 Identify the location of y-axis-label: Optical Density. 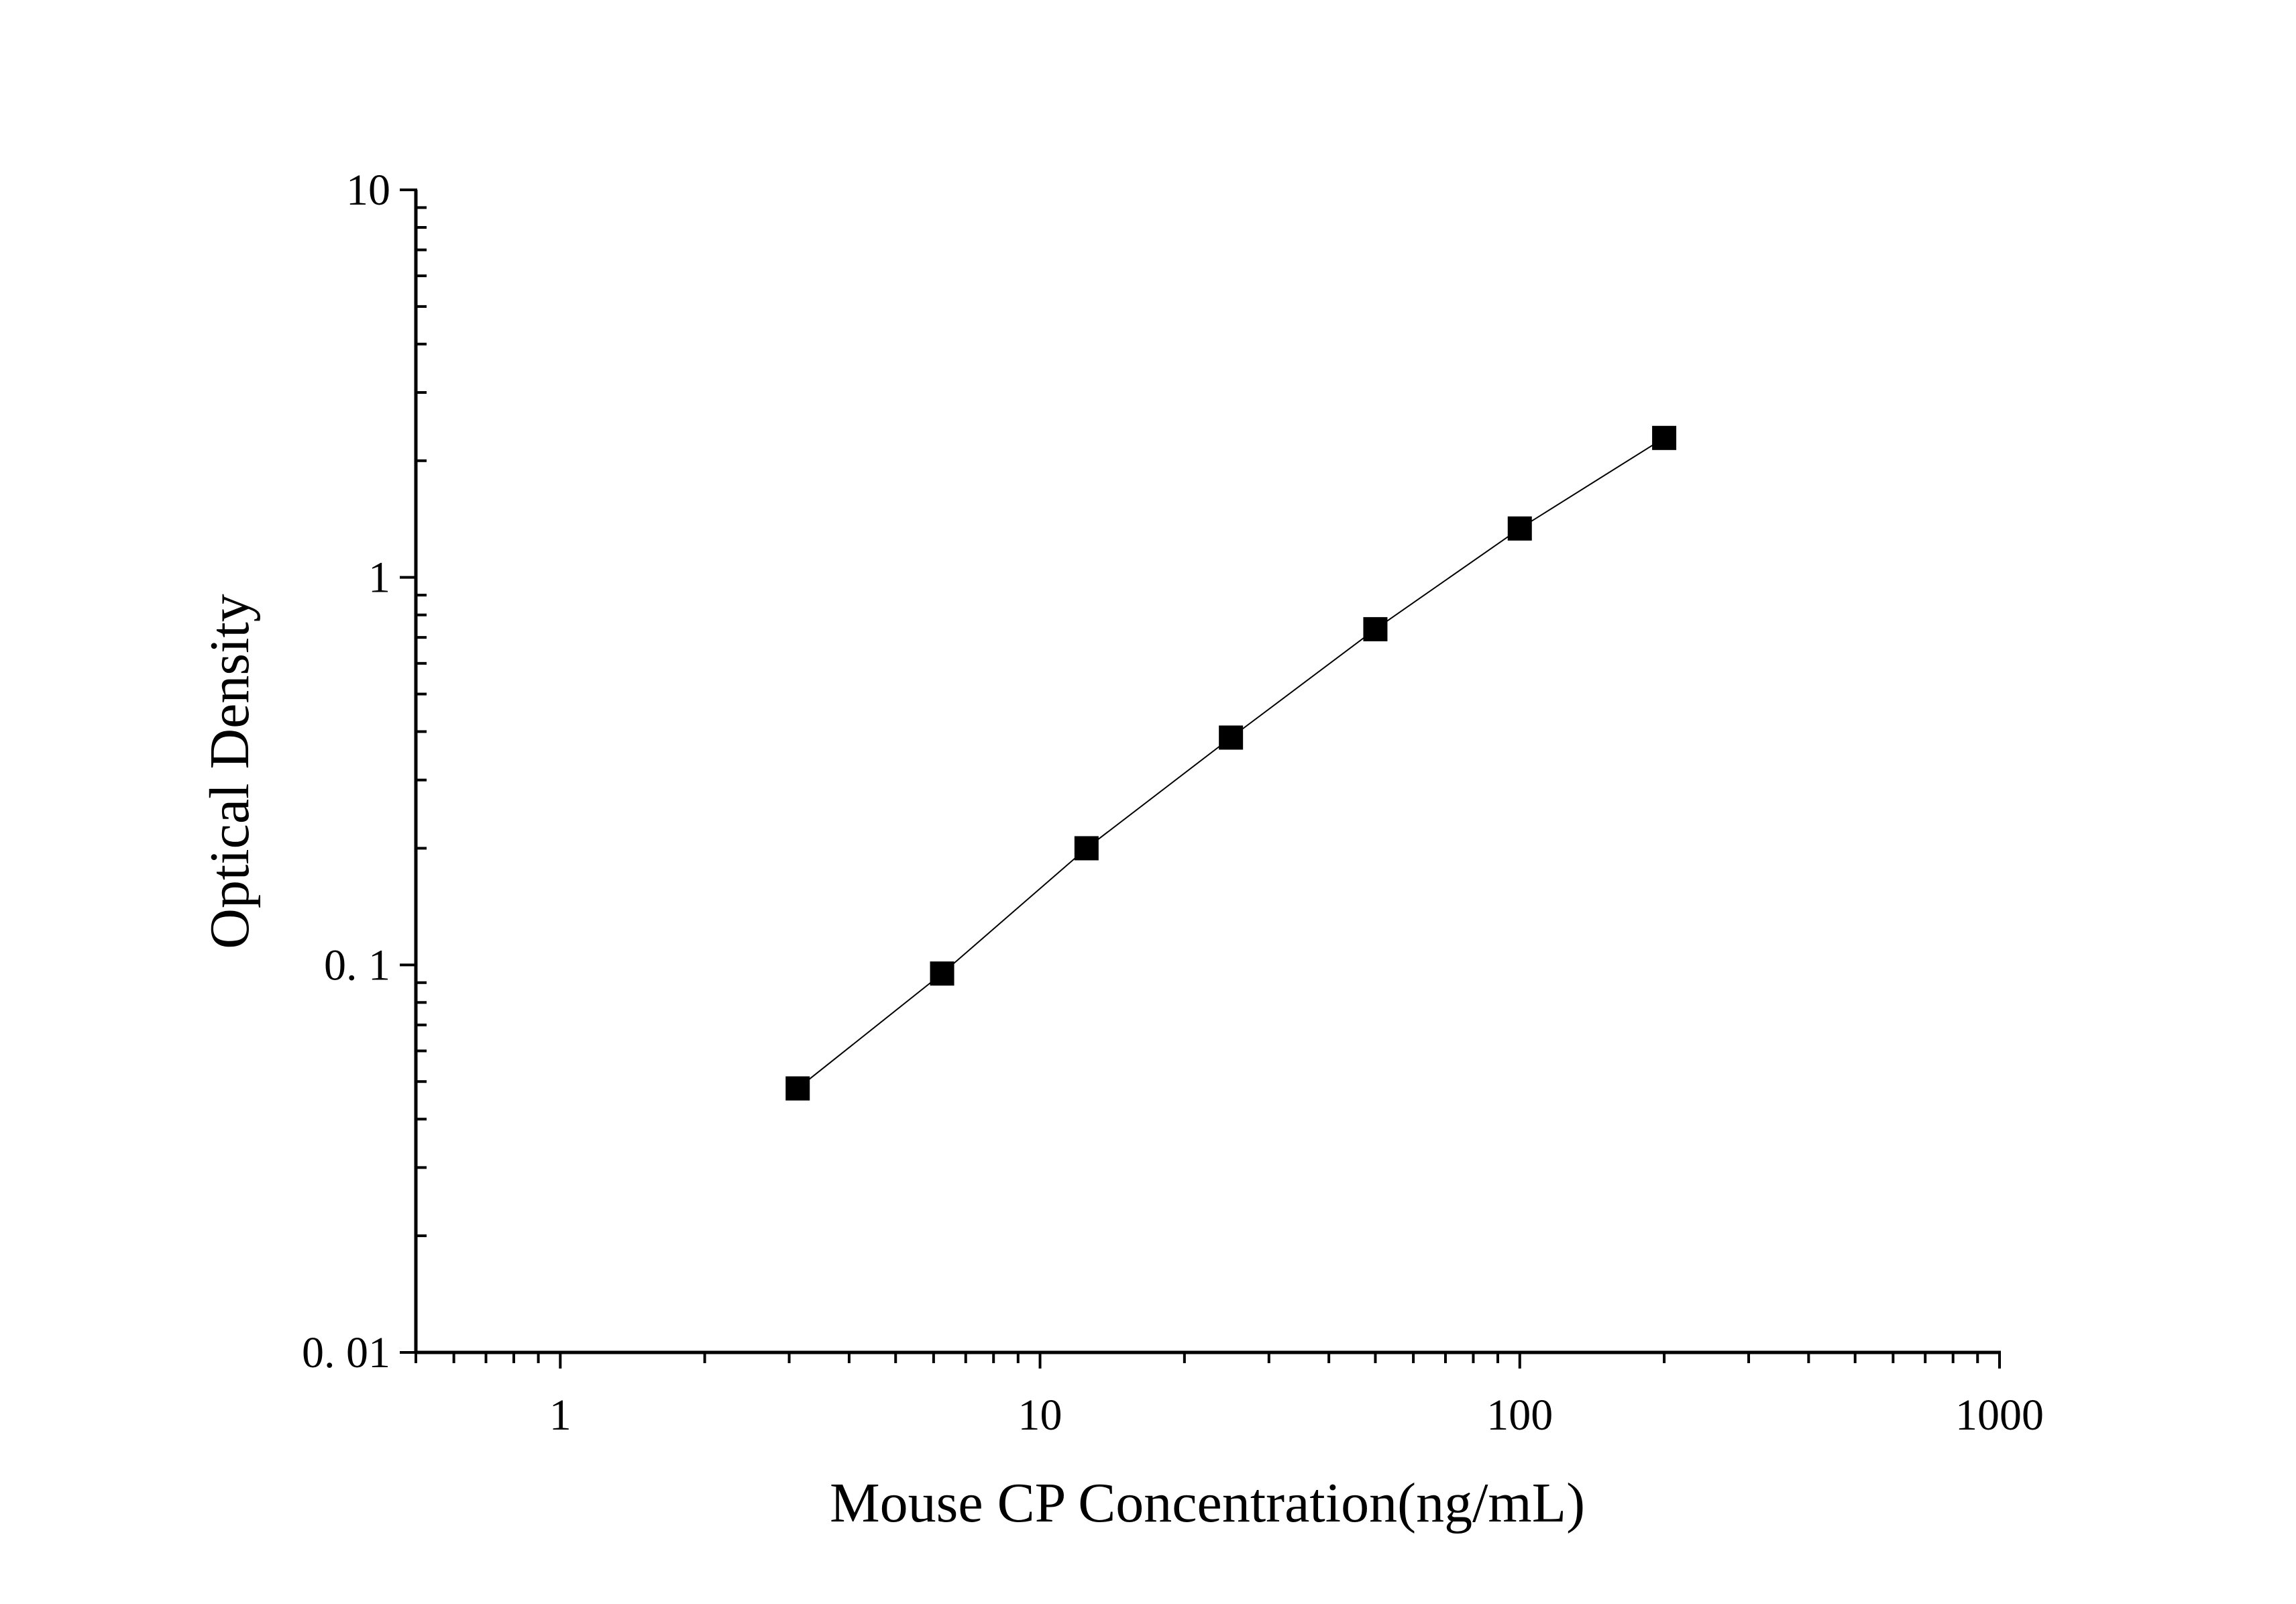
(230, 772).